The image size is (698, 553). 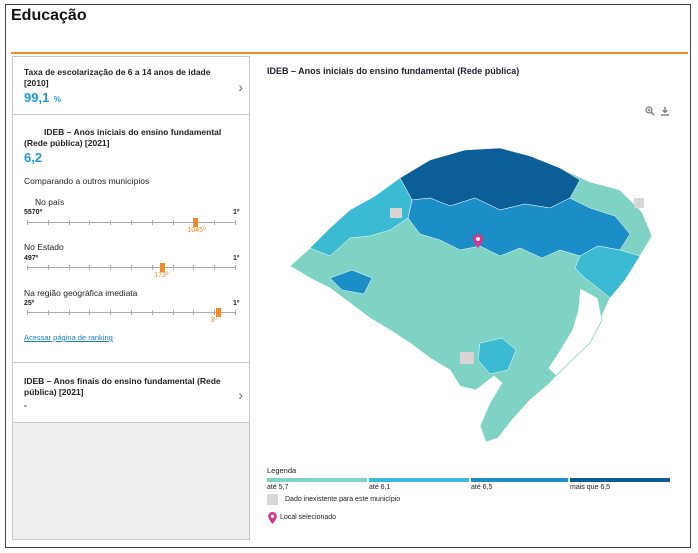 What do you see at coordinates (31, 258) in the screenshot?
I see `ranking-total: 497º` at bounding box center [31, 258].